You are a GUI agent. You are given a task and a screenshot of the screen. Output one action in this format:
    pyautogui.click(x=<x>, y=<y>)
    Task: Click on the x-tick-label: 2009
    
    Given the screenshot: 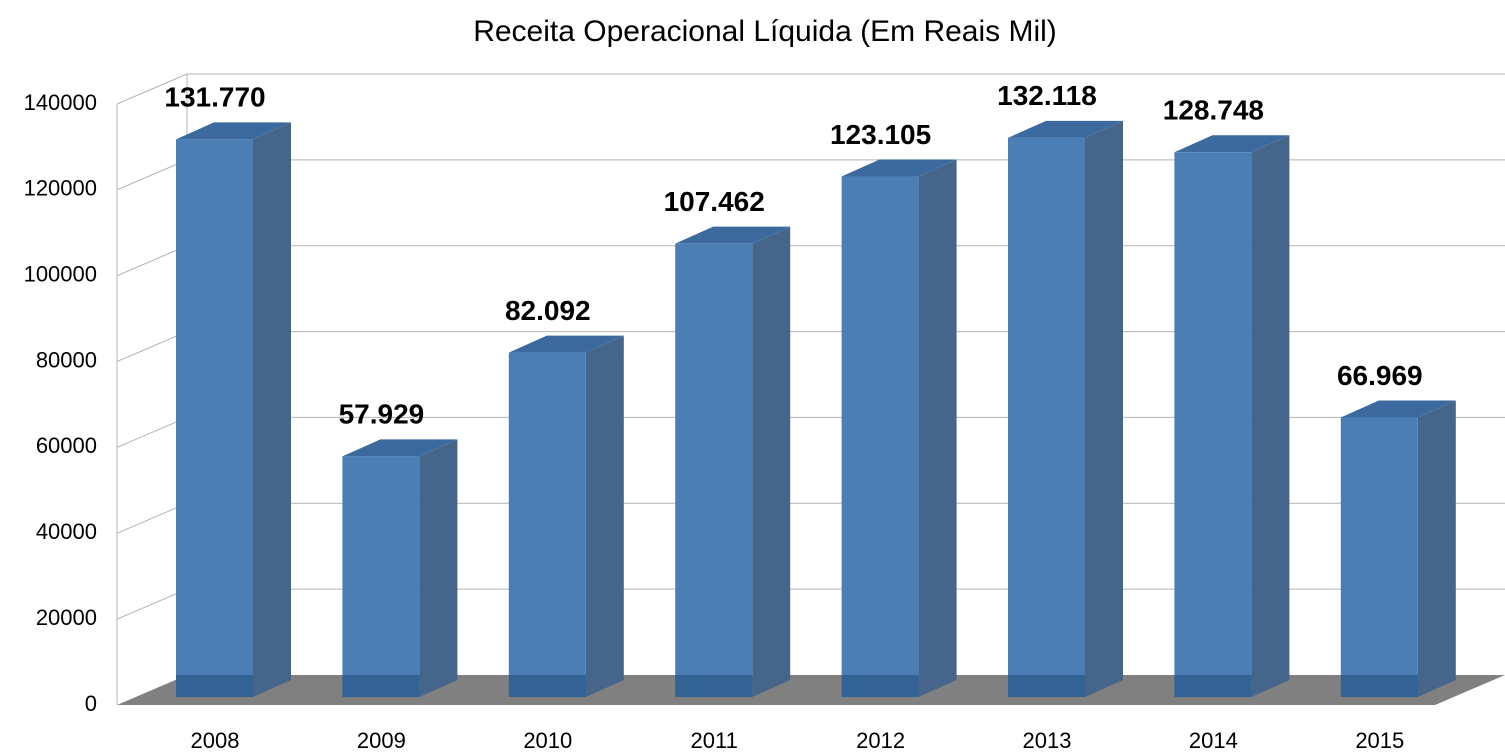 What is the action you would take?
    pyautogui.click(x=381, y=740)
    